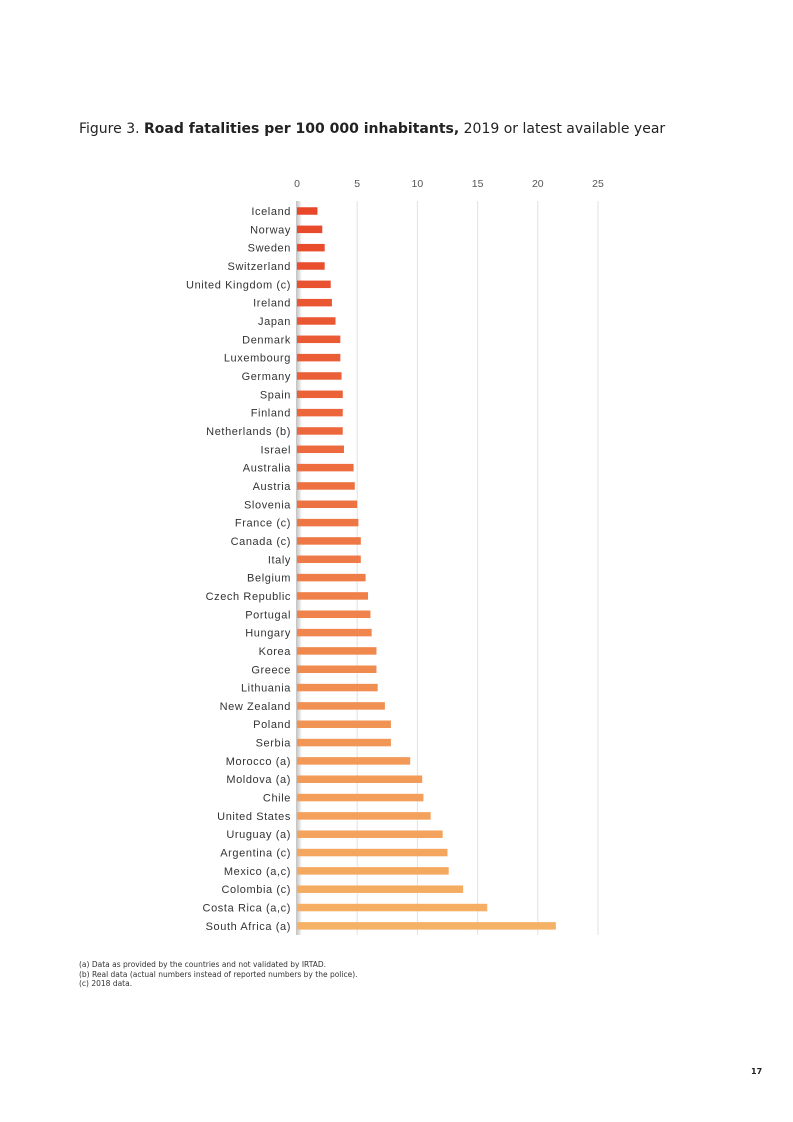 Image resolution: width=793 pixels, height=1122 pixels. What do you see at coordinates (299, 568) in the screenshot?
I see `axis-shadow` at bounding box center [299, 568].